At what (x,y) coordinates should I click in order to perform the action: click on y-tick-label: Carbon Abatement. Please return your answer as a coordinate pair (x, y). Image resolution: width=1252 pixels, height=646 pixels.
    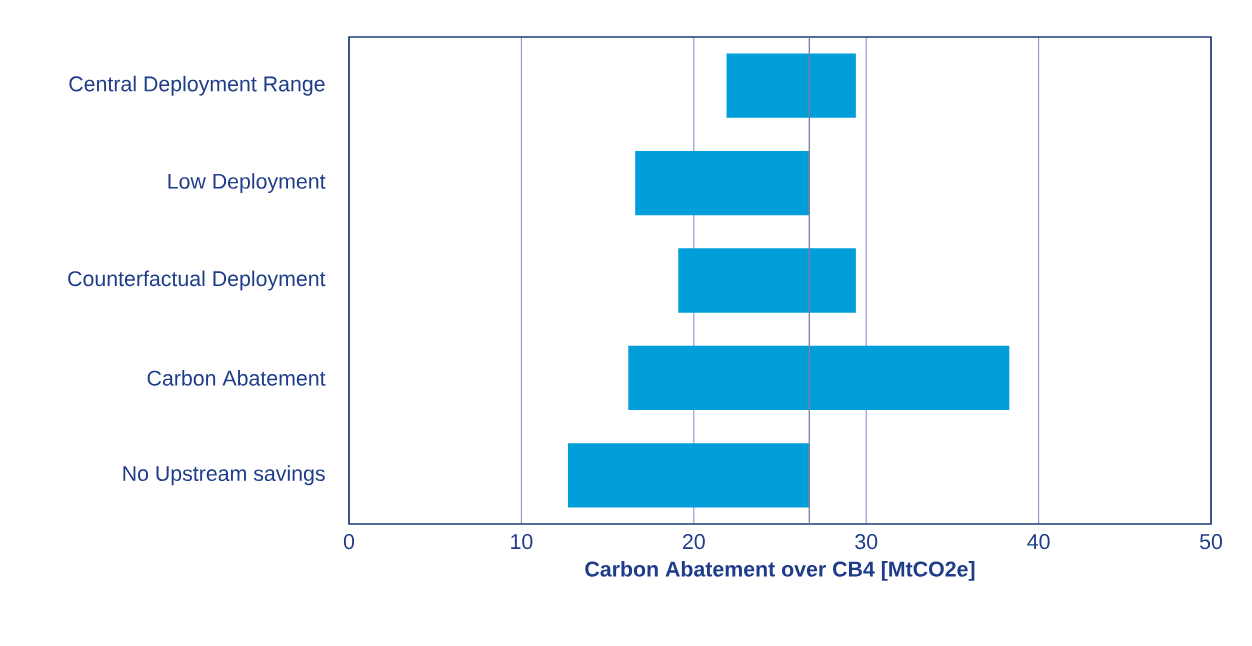
    Looking at the image, I should click on (236, 378).